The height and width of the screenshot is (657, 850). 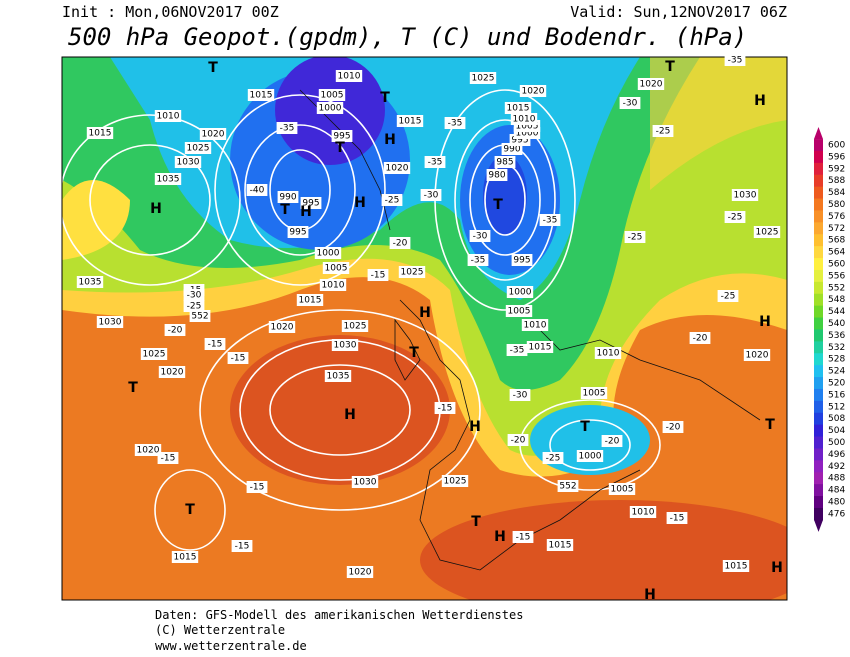 What do you see at coordinates (836, 348) in the screenshot?
I see `colorbar-label: 532` at bounding box center [836, 348].